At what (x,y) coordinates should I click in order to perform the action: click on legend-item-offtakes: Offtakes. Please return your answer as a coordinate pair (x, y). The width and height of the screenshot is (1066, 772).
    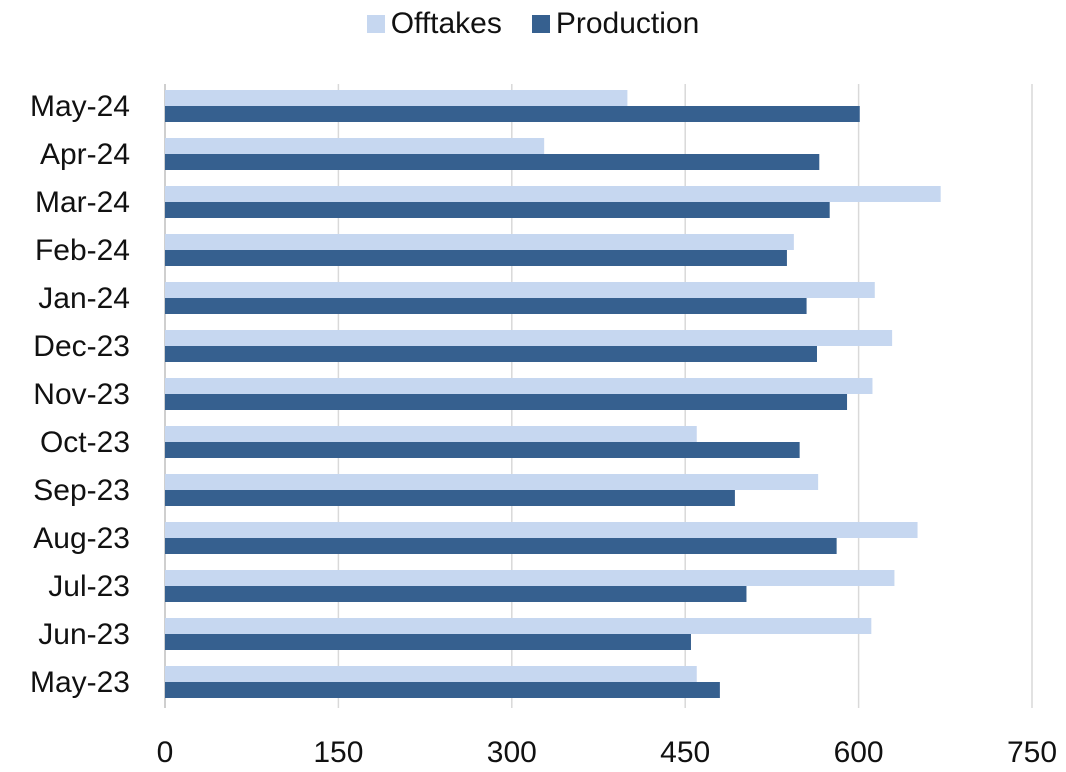
    Looking at the image, I should click on (434, 24).